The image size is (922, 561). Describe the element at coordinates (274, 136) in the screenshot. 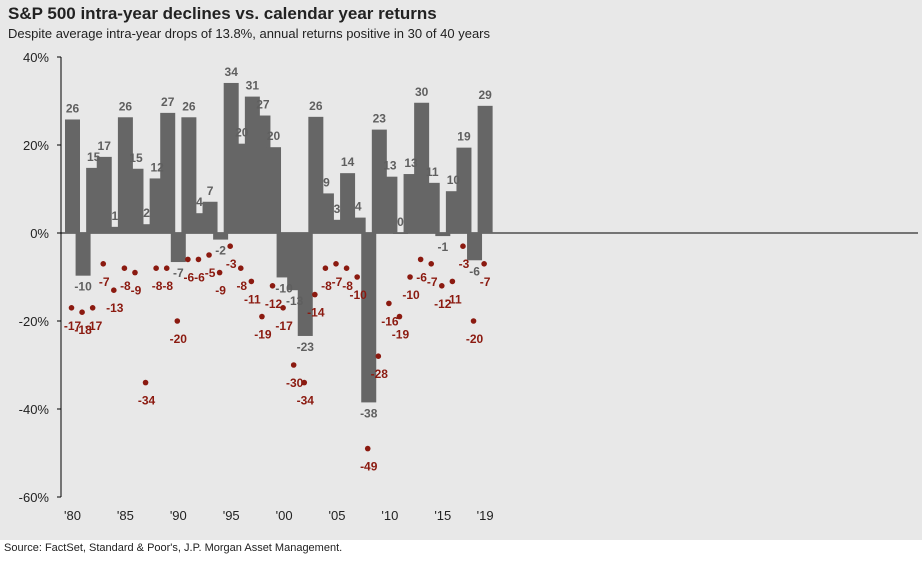

I see `return-label: 20` at that location.